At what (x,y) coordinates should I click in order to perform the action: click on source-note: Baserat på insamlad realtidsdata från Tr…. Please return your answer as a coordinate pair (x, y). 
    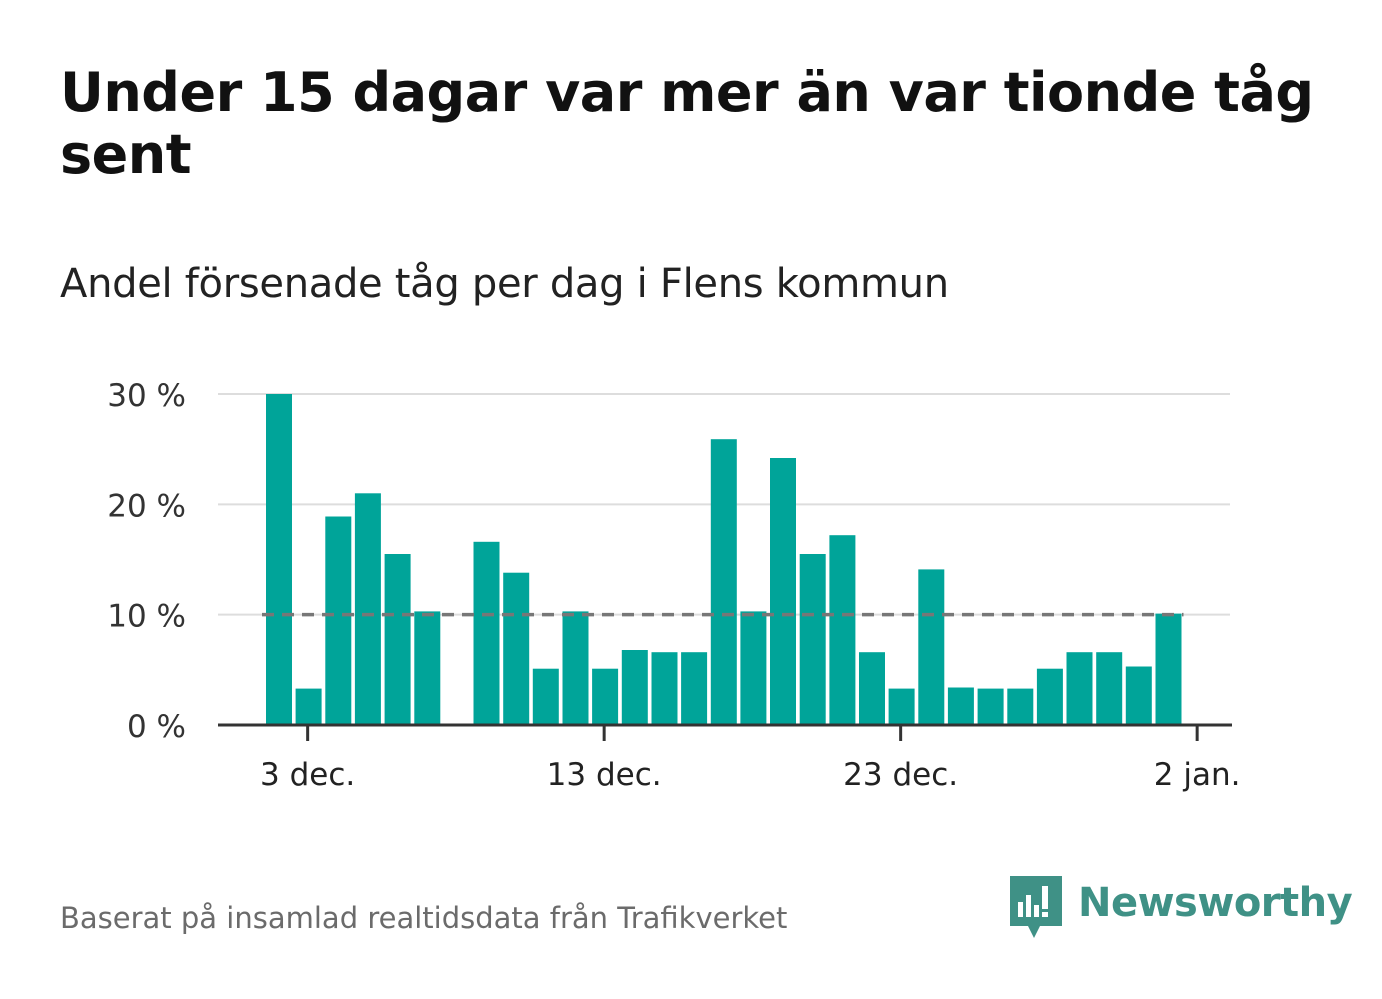
    Looking at the image, I should click on (424, 918).